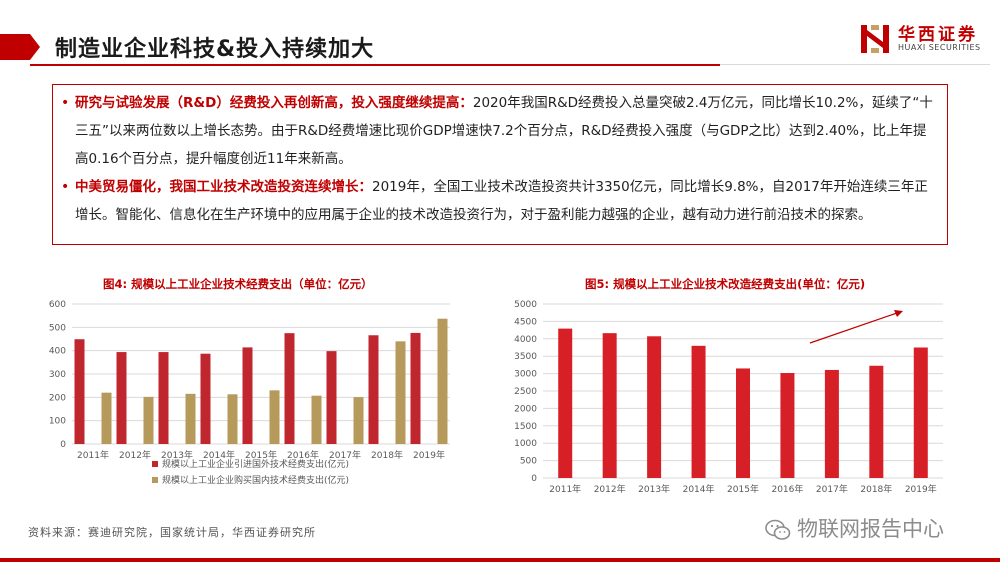 The height and width of the screenshot is (562, 1000). Describe the element at coordinates (57, 398) in the screenshot. I see `y-tick-label: 200` at that location.